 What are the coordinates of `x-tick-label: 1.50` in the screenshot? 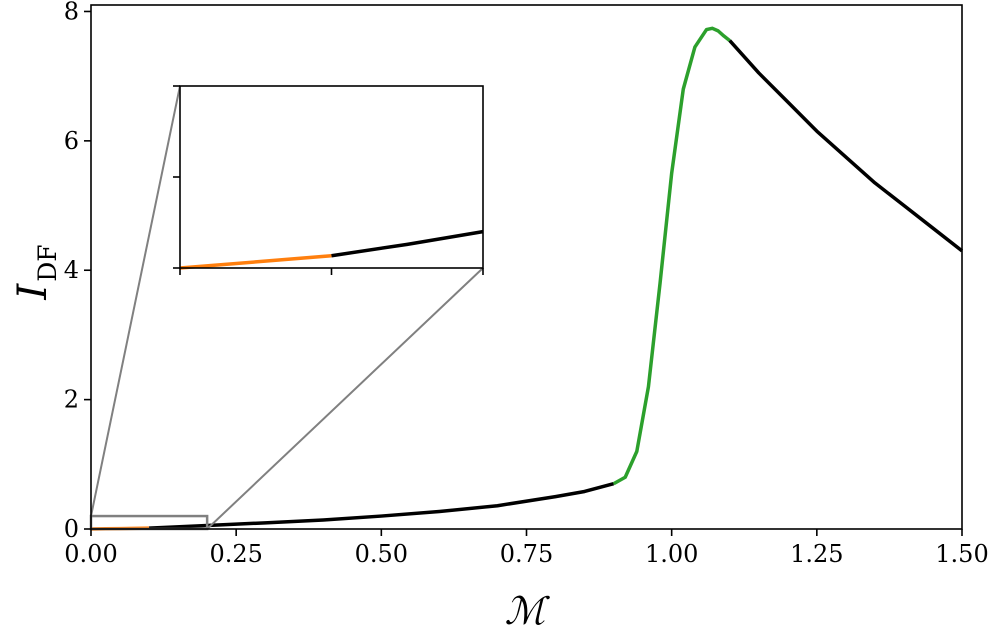 It's located at (961, 554).